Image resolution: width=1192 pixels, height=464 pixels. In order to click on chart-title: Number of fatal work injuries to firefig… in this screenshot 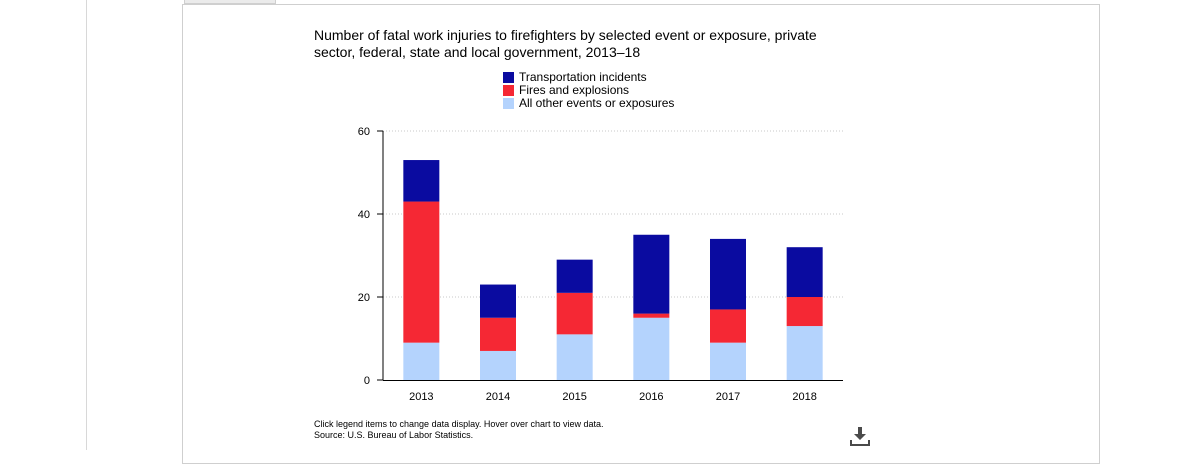, I will do `click(565, 43)`.